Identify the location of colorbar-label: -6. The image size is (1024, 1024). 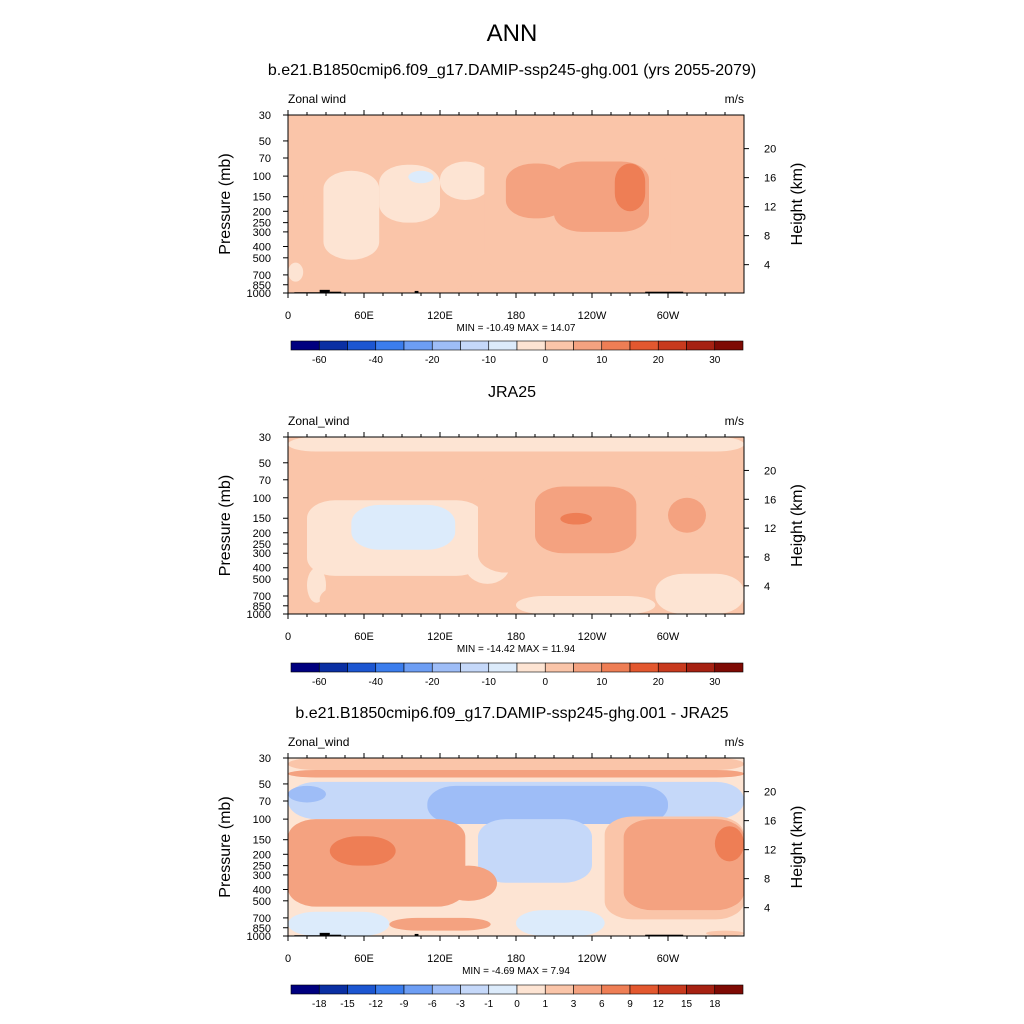
(432, 1004).